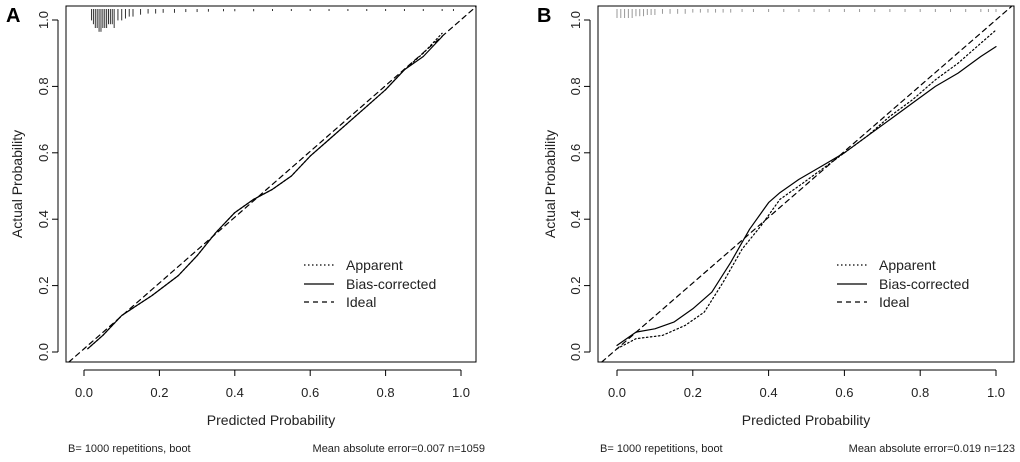 The width and height of the screenshot is (1020, 462). What do you see at coordinates (374, 265) in the screenshot?
I see `legend-label-apparent-a: Apparent` at bounding box center [374, 265].